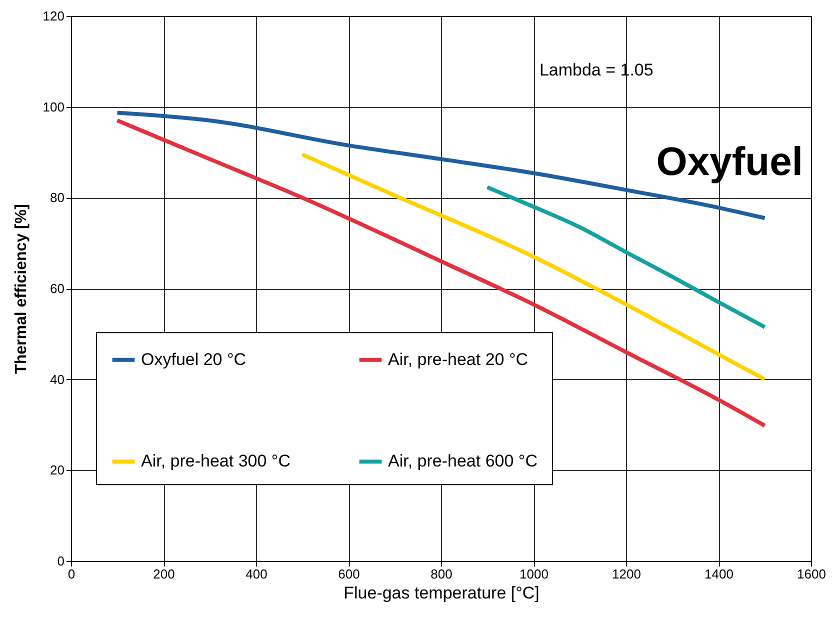 The image size is (834, 628). What do you see at coordinates (21, 289) in the screenshot?
I see `y-axis-title: Thermal efficiency [%]` at bounding box center [21, 289].